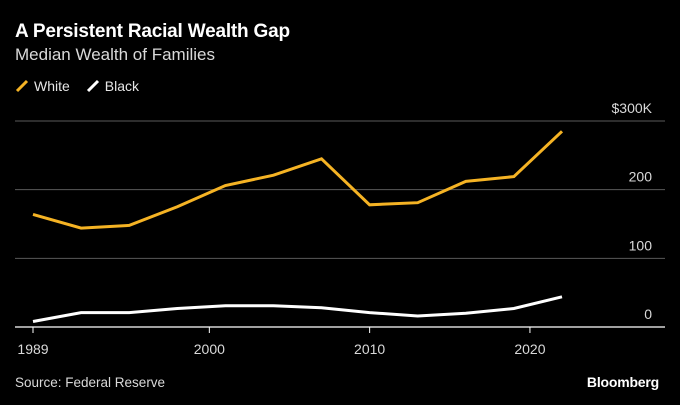  What do you see at coordinates (22, 86) in the screenshot?
I see `legend-swatch-white` at bounding box center [22, 86].